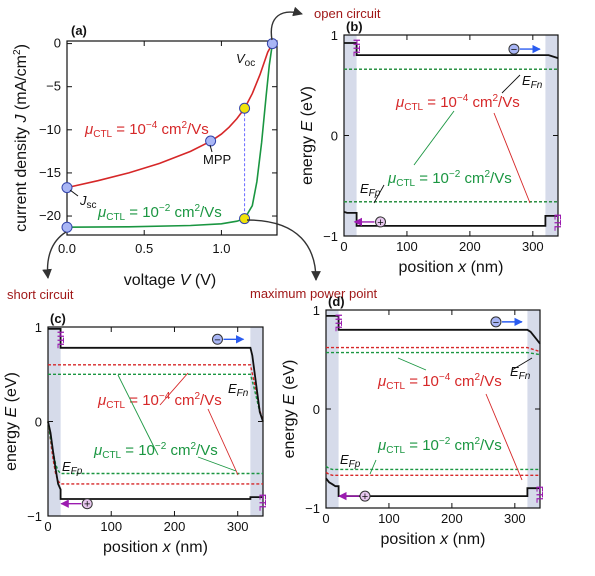 Image resolution: width=595 pixels, height=576 pixels. I want to click on panel-a-x-axis-label: voltage V (V), so click(170, 280).